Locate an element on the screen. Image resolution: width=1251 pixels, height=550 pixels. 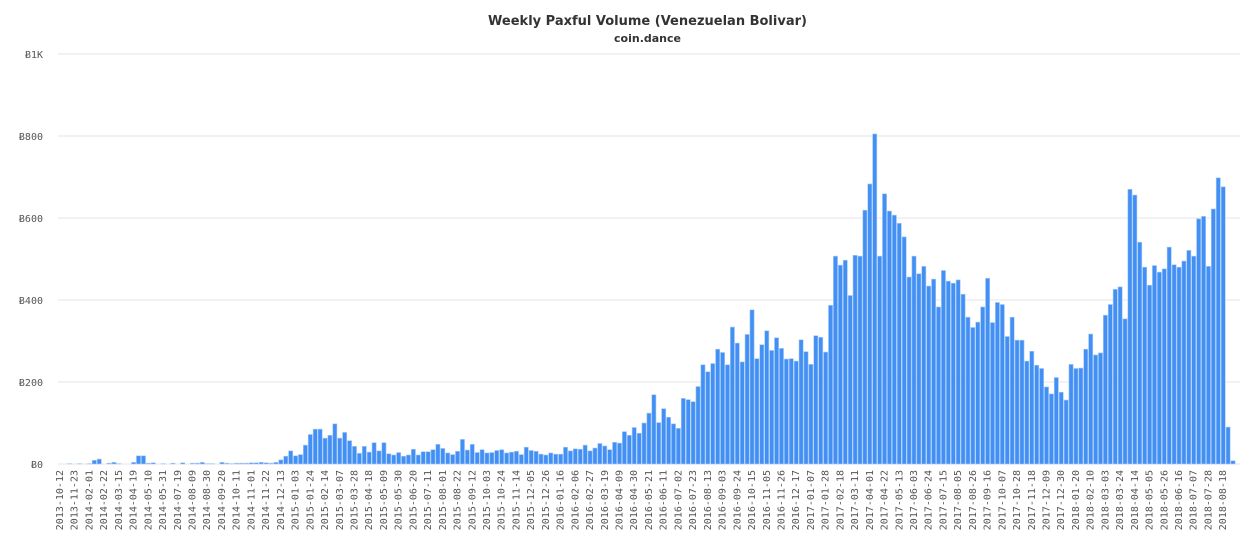
x-tick-label: 2018-05-26 is located at coordinates (1164, 500).